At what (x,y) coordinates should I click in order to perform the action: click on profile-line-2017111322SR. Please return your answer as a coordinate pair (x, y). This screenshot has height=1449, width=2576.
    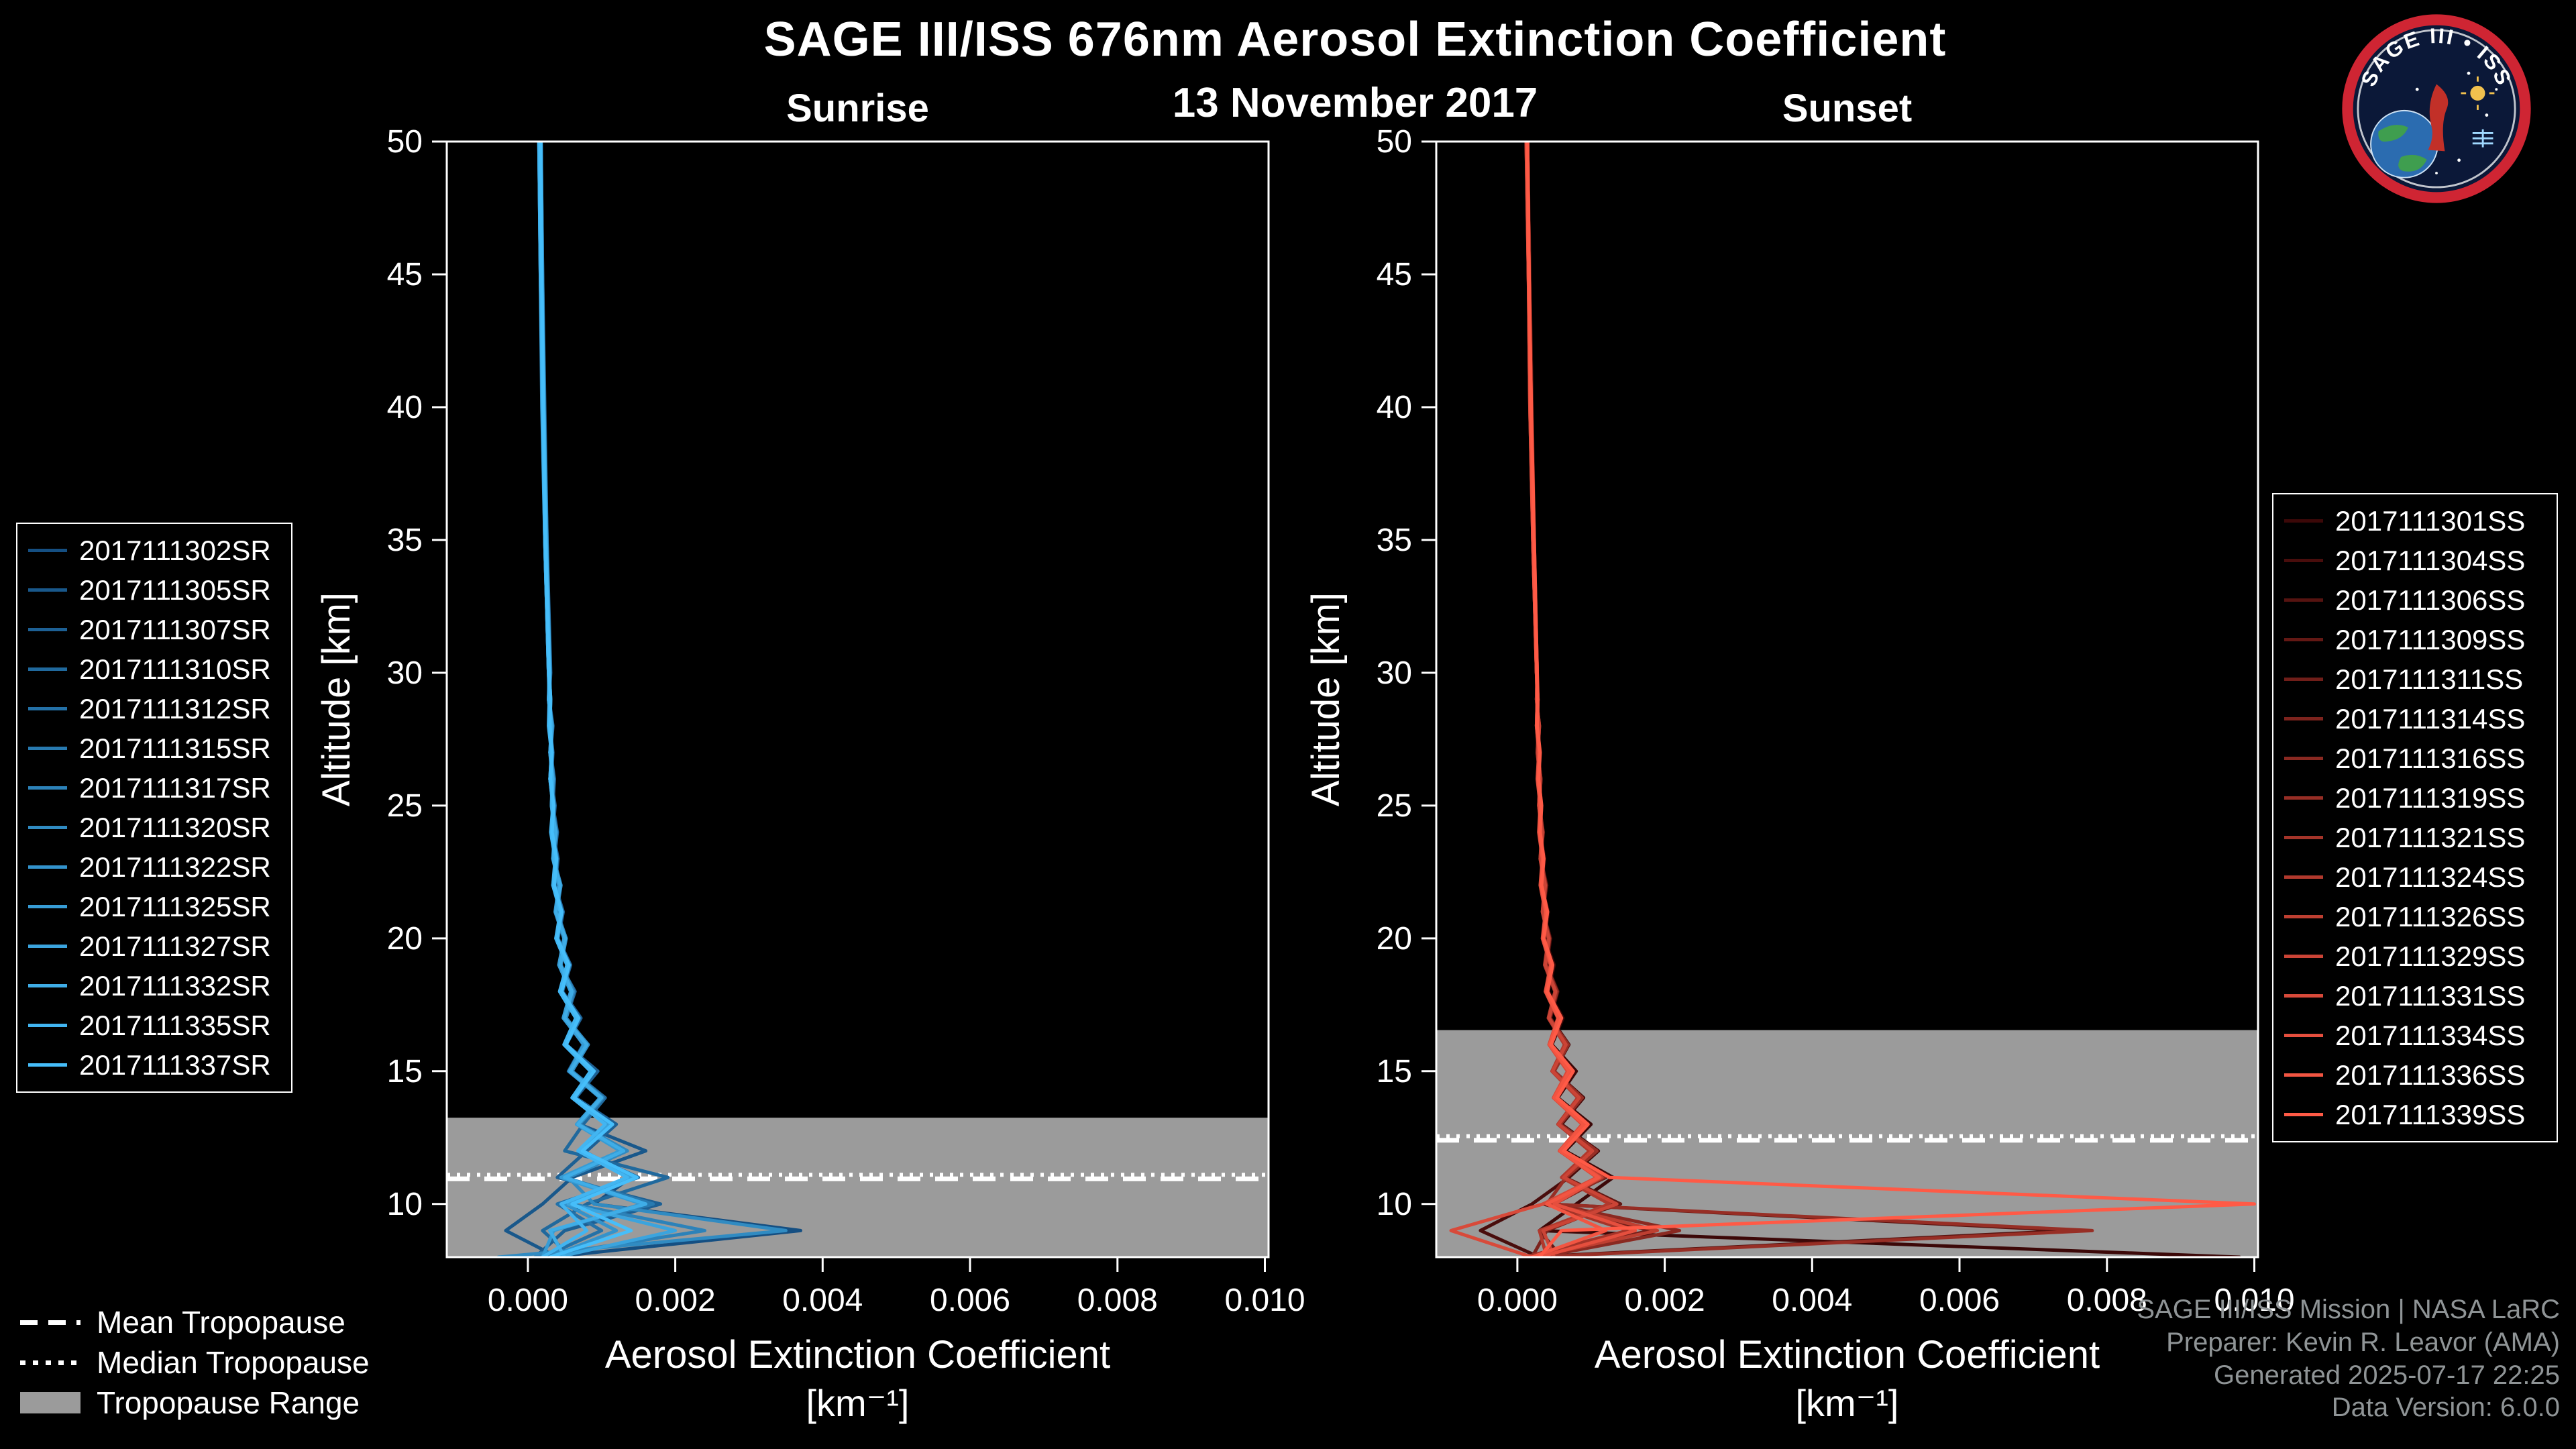
    Looking at the image, I should click on (585, 699).